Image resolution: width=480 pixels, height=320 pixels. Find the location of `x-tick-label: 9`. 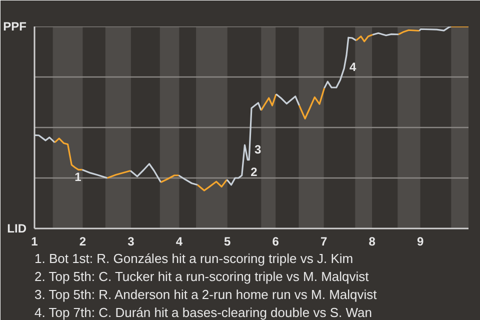

x-tick-label: 9 is located at coordinates (420, 241).